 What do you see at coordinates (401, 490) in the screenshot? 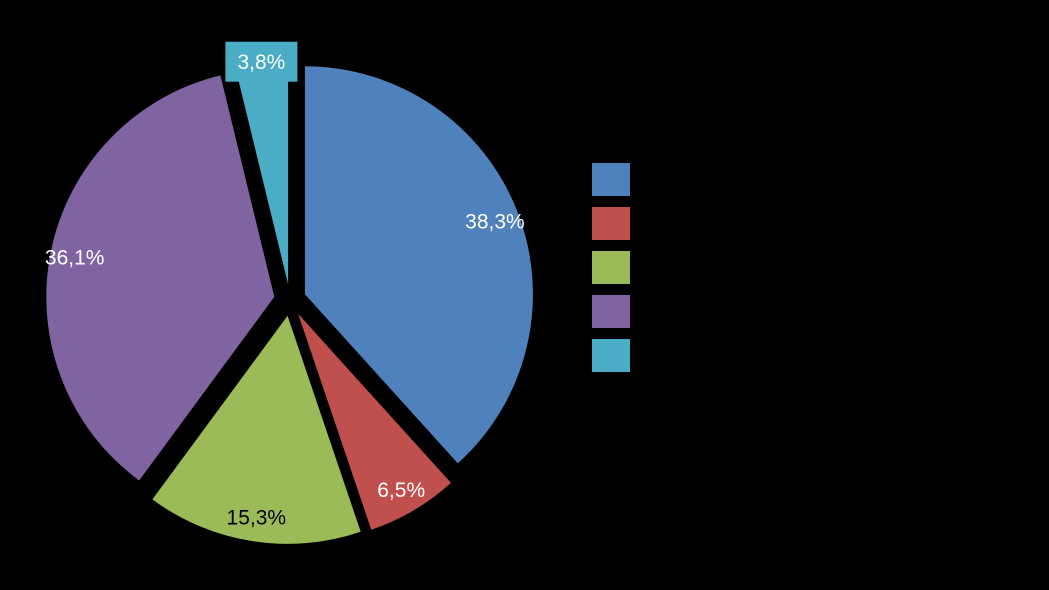
I see `pie-slice-label-1: 6,5%` at bounding box center [401, 490].